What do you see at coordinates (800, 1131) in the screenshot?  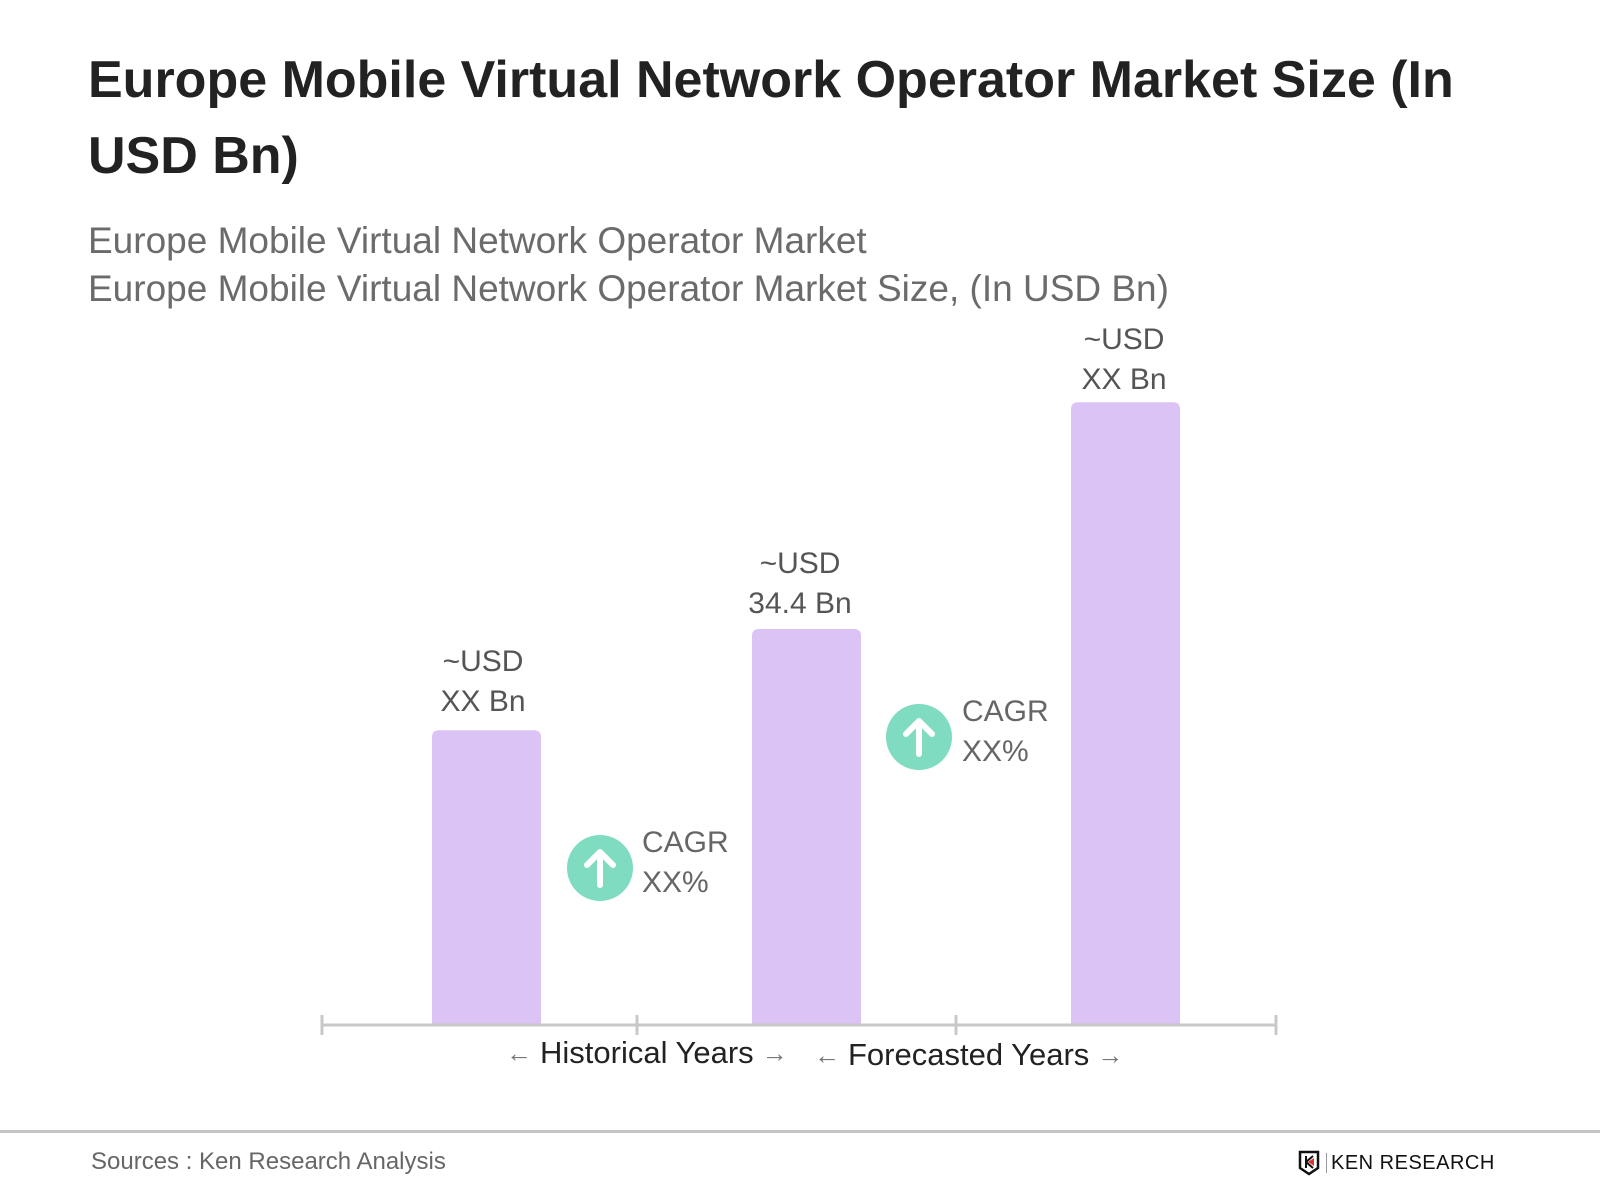 I see `footer-divider` at bounding box center [800, 1131].